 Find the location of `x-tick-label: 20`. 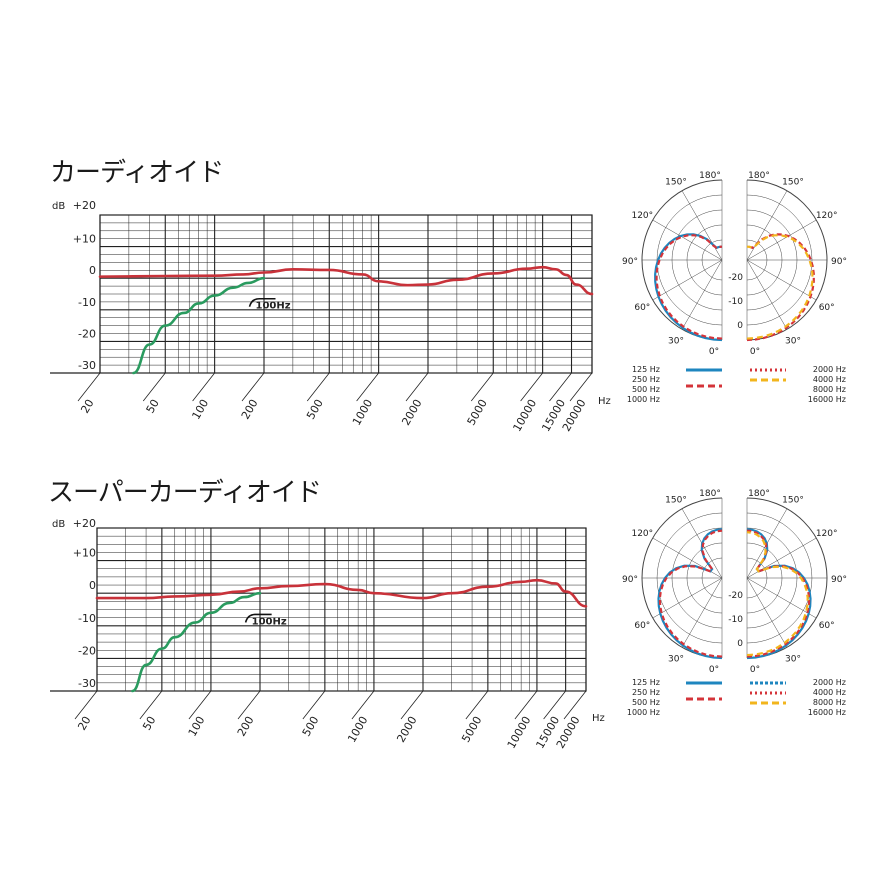

x-tick-label: 20 is located at coordinates (87, 406).